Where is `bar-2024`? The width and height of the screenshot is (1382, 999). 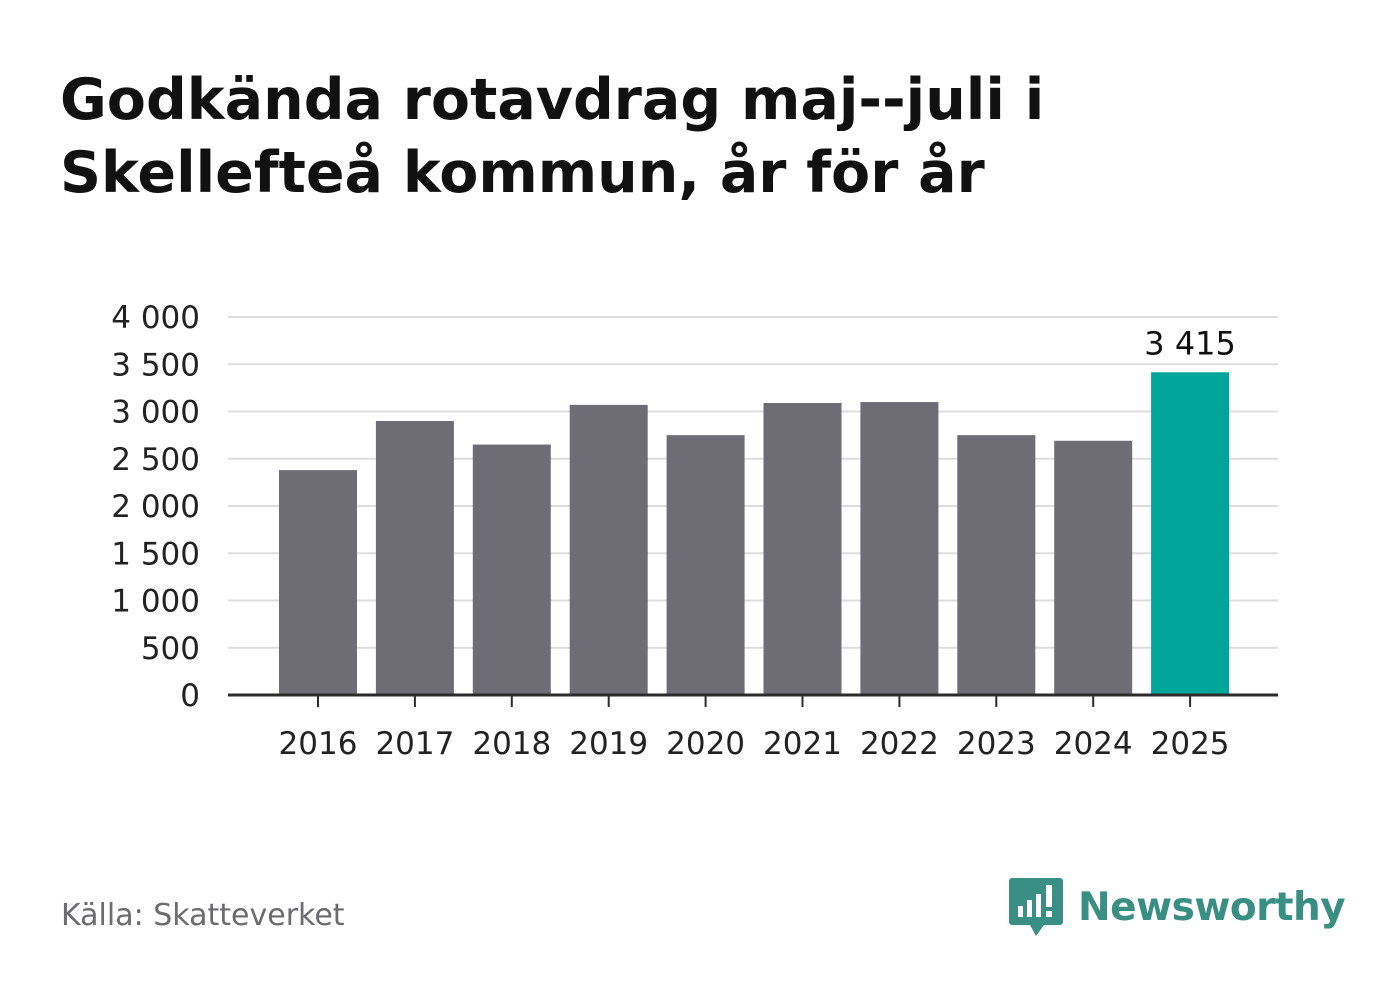
bar-2024 is located at coordinates (1093, 567).